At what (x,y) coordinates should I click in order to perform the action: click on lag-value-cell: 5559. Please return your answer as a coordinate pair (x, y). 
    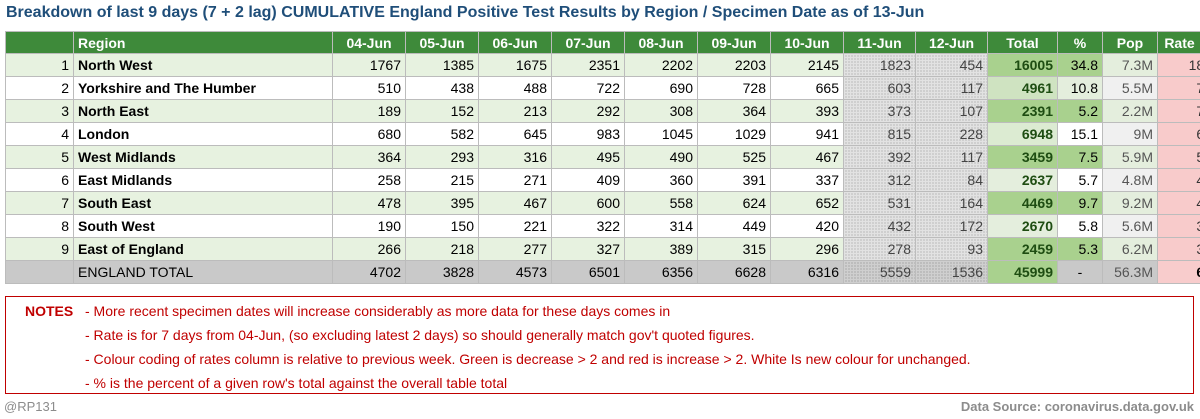
    Looking at the image, I should click on (879, 272).